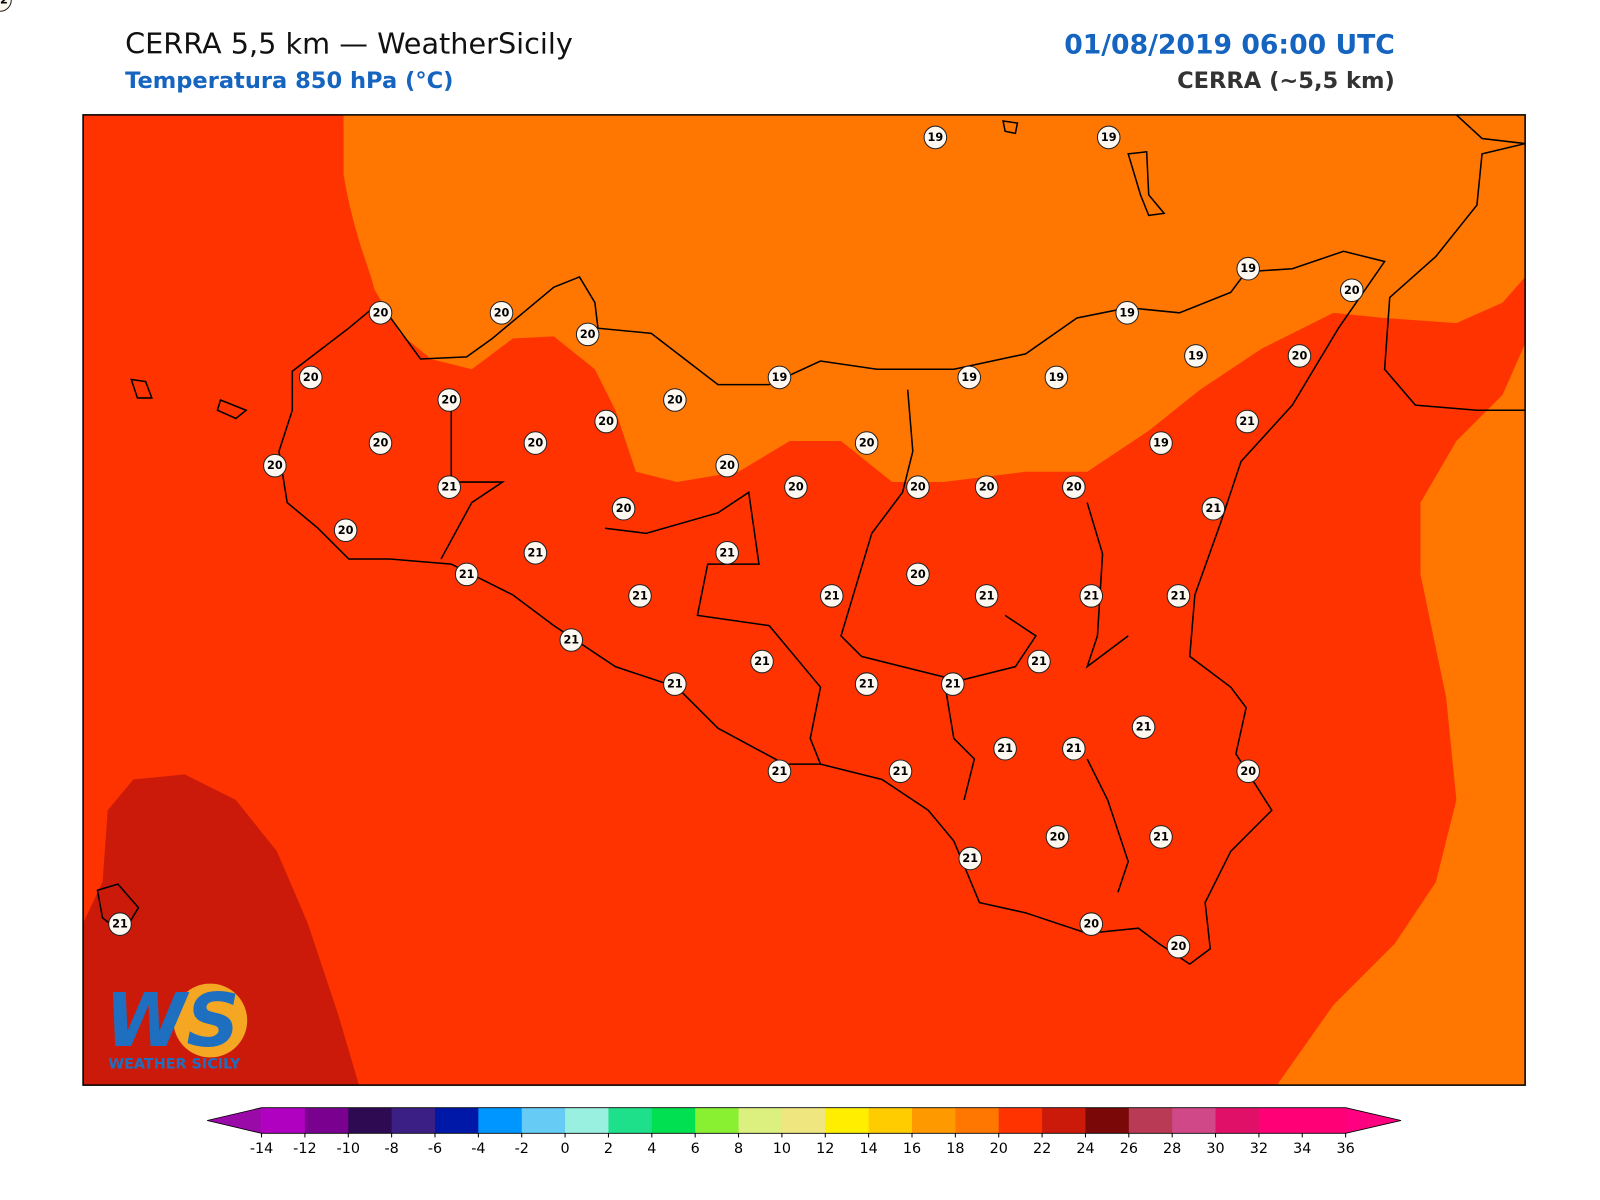 This screenshot has height=1200, width=1600. I want to click on colorbar-extension, so click(234, 1120).